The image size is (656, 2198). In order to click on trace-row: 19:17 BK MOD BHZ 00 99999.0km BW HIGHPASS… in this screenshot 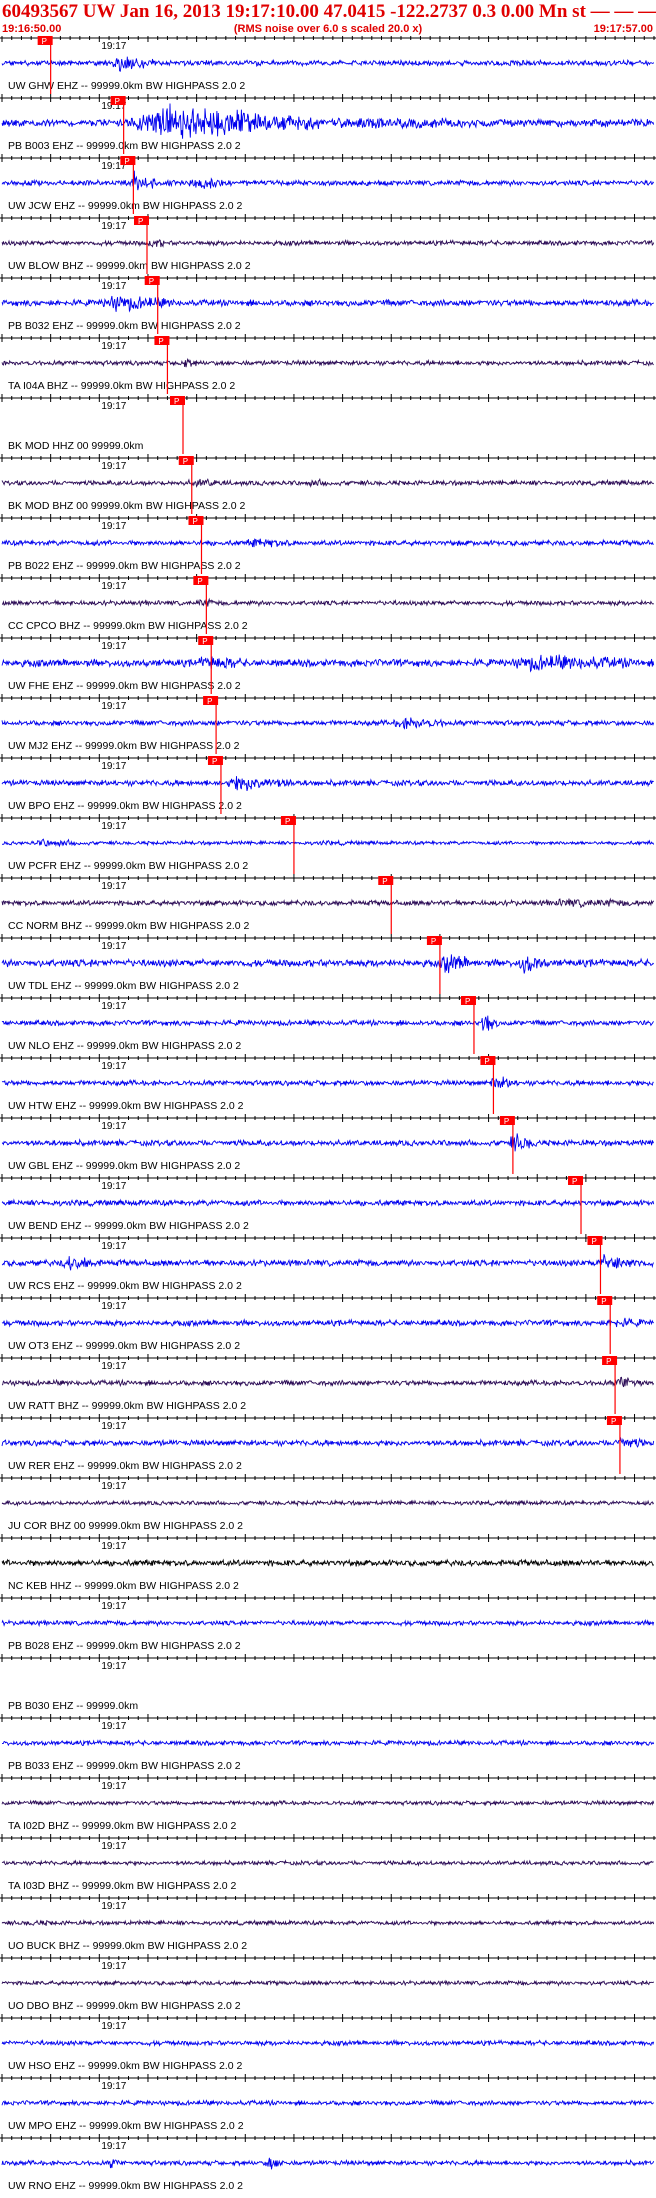, I will do `click(328, 484)`.